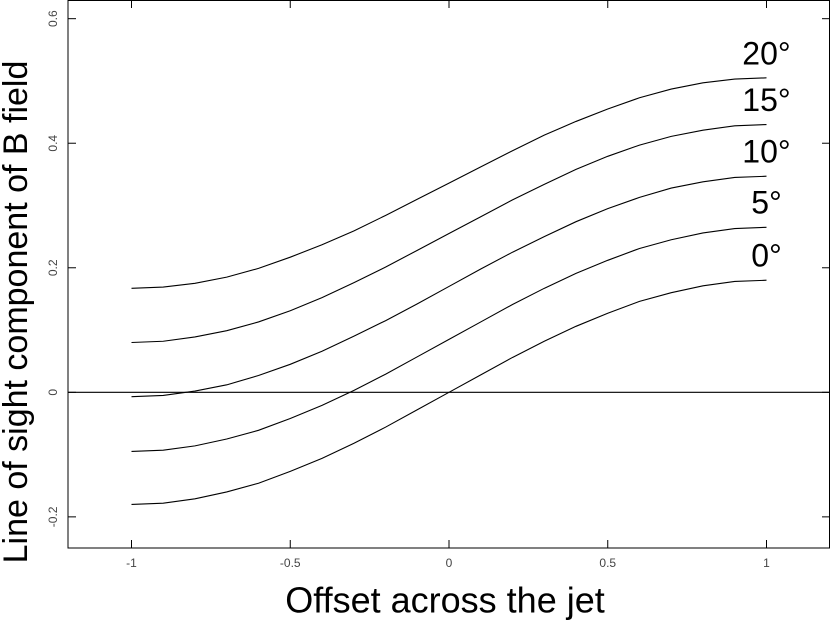 The image size is (830, 625). I want to click on series-label: 5°, so click(766, 203).